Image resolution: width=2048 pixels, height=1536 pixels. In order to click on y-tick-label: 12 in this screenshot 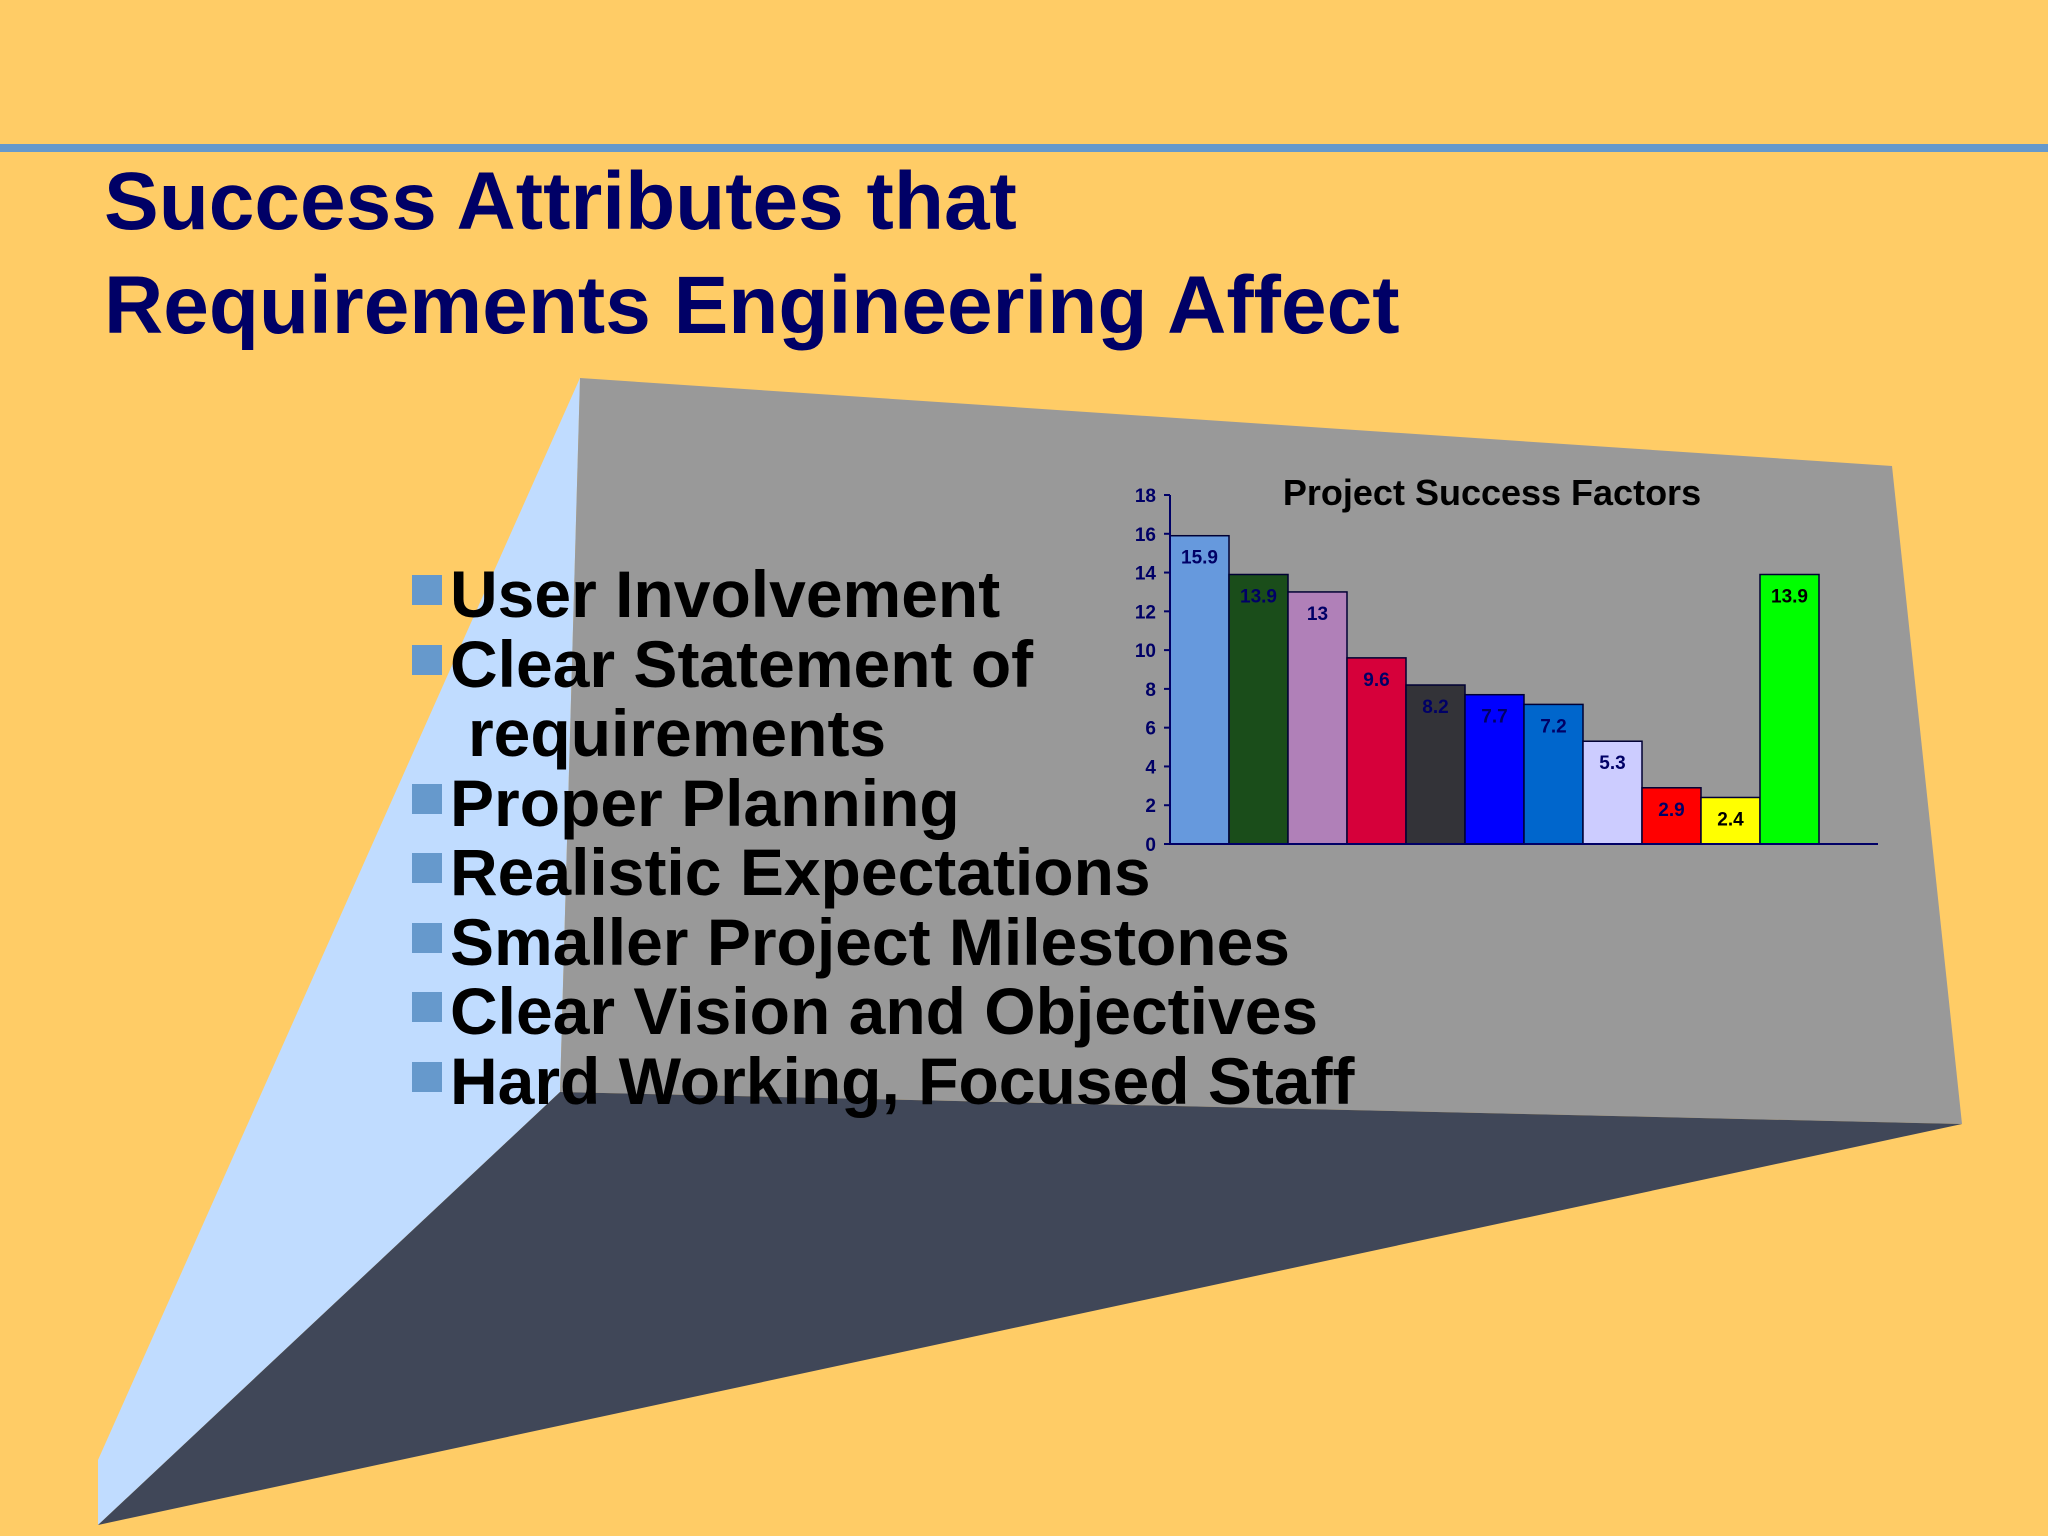, I will do `click(1145, 612)`.